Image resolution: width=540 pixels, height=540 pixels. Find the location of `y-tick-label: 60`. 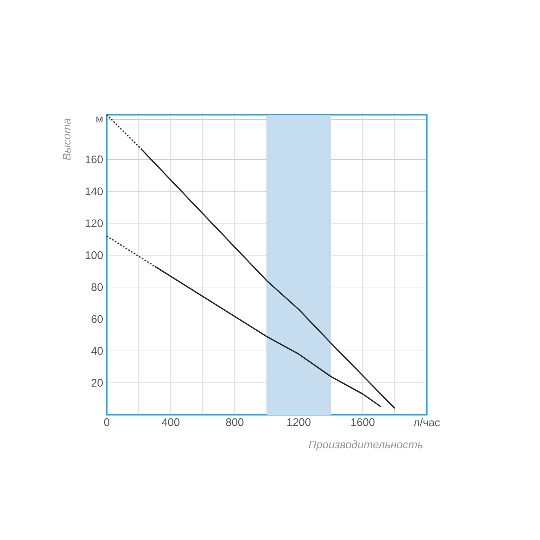

y-tick-label: 60 is located at coordinates (98, 319).